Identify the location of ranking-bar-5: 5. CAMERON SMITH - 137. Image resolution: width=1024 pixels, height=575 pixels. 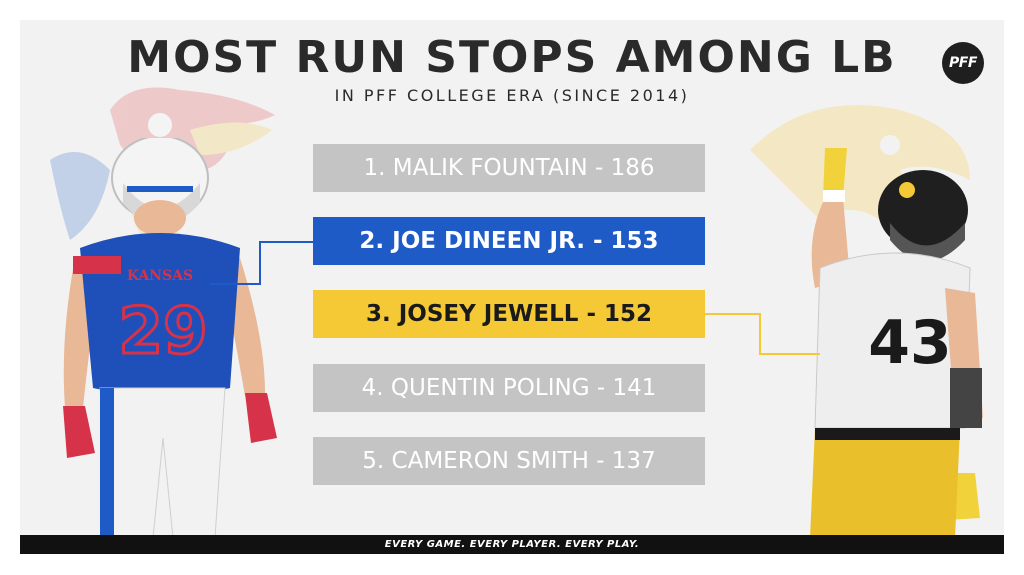
(509, 461).